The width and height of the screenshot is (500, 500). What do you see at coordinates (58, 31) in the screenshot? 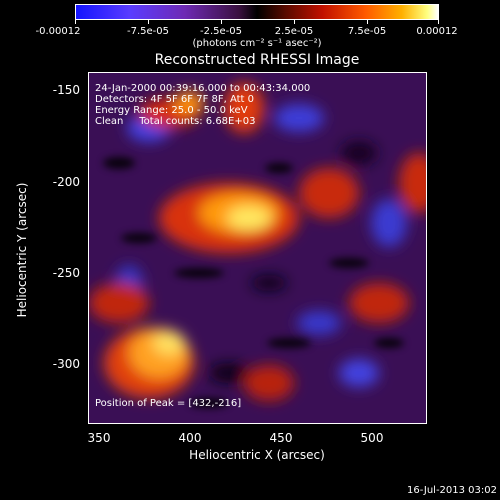
I see `colorbar-label: -0.00012` at bounding box center [58, 31].